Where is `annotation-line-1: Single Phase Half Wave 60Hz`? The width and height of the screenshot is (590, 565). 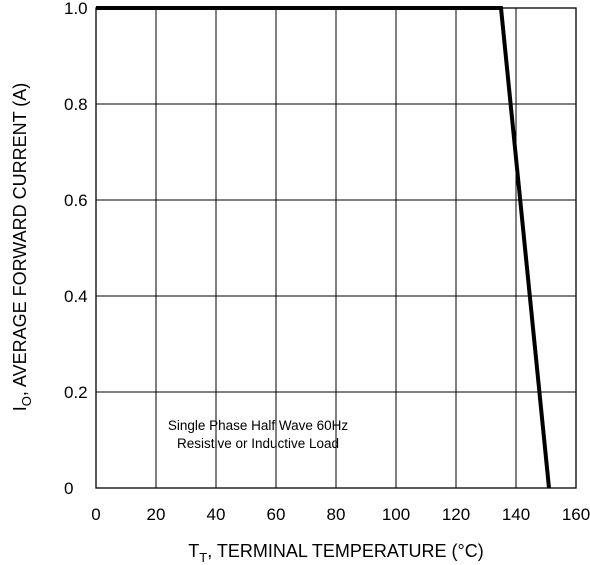
annotation-line-1: Single Phase Half Wave 60Hz is located at coordinates (258, 425).